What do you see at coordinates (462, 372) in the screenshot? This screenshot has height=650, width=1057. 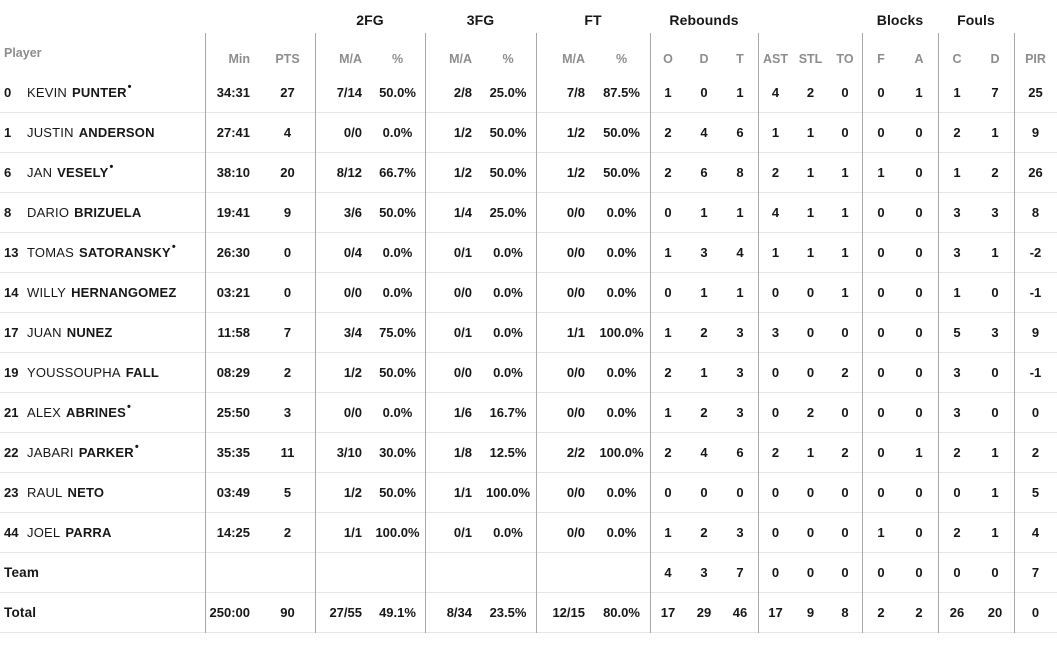 I see `stat-3fg-ma: 0/0` at bounding box center [462, 372].